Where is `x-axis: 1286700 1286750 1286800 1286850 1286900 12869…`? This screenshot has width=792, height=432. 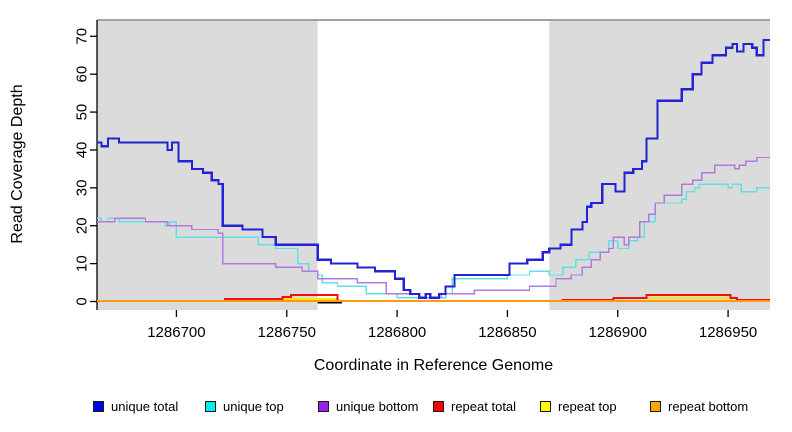
x-axis: 1286700 1286750 1286800 1286850 1286900 12869… is located at coordinates (452, 325).